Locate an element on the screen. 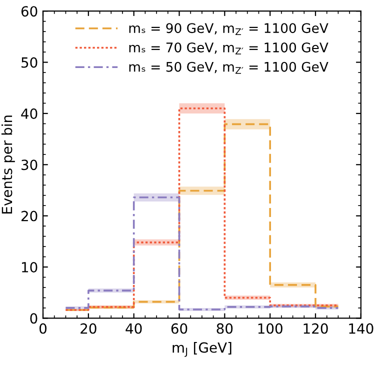 This screenshot has width=374, height=370. x-tick-label: 80 is located at coordinates (224, 328).